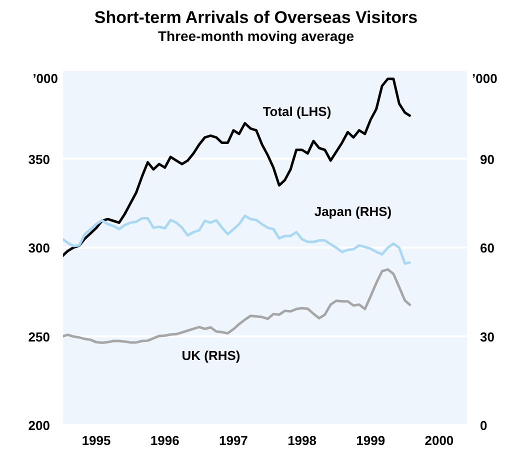  Describe the element at coordinates (485, 78) in the screenshot. I see `y2-axis-title: ’000` at that location.